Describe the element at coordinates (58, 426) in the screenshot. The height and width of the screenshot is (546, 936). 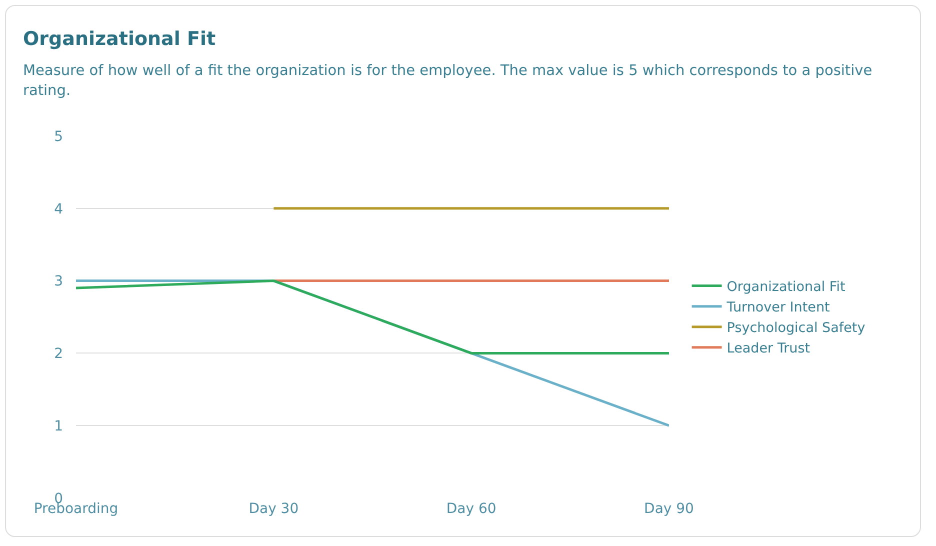
I see `y-tick-label: 1` at that location.